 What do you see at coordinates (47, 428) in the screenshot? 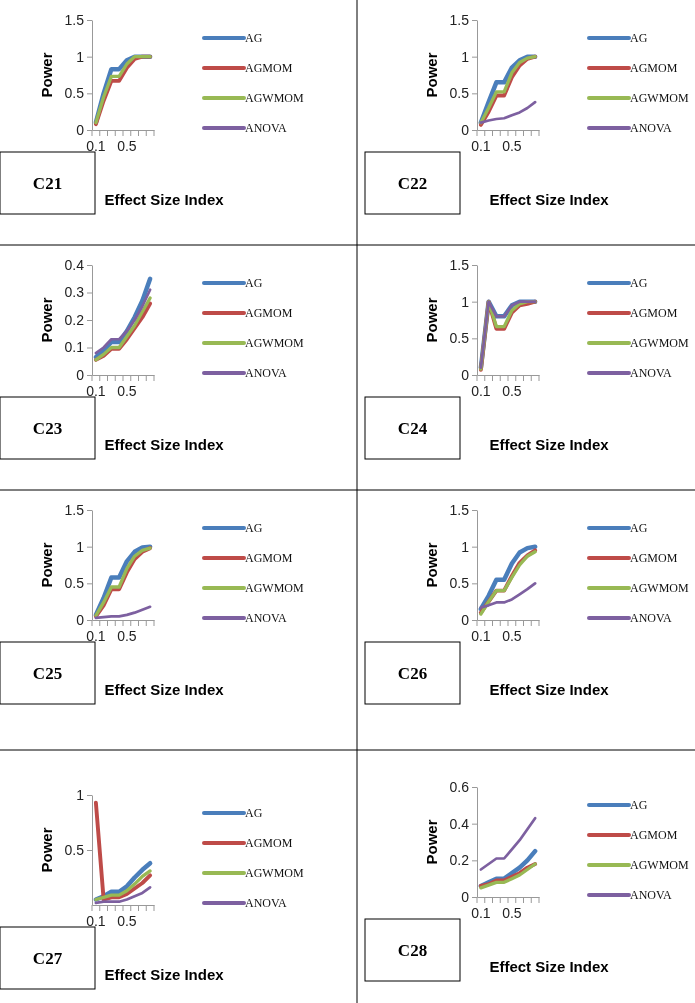
I see `text: C23` at bounding box center [47, 428].